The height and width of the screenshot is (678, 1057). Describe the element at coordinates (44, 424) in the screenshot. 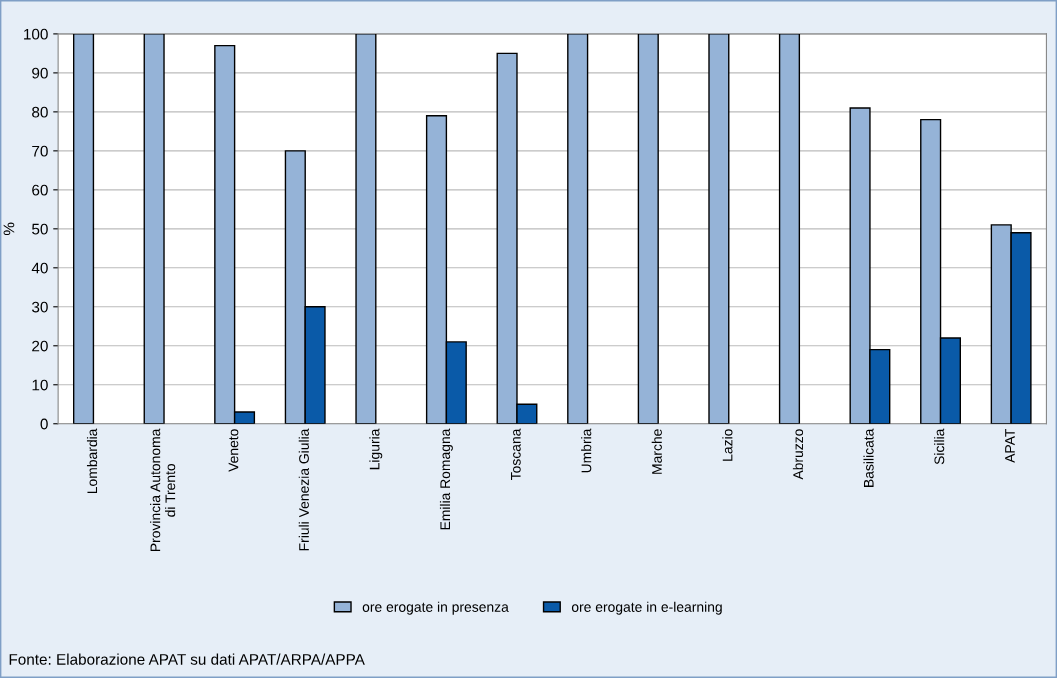

I see `y-tick-label: 0` at that location.